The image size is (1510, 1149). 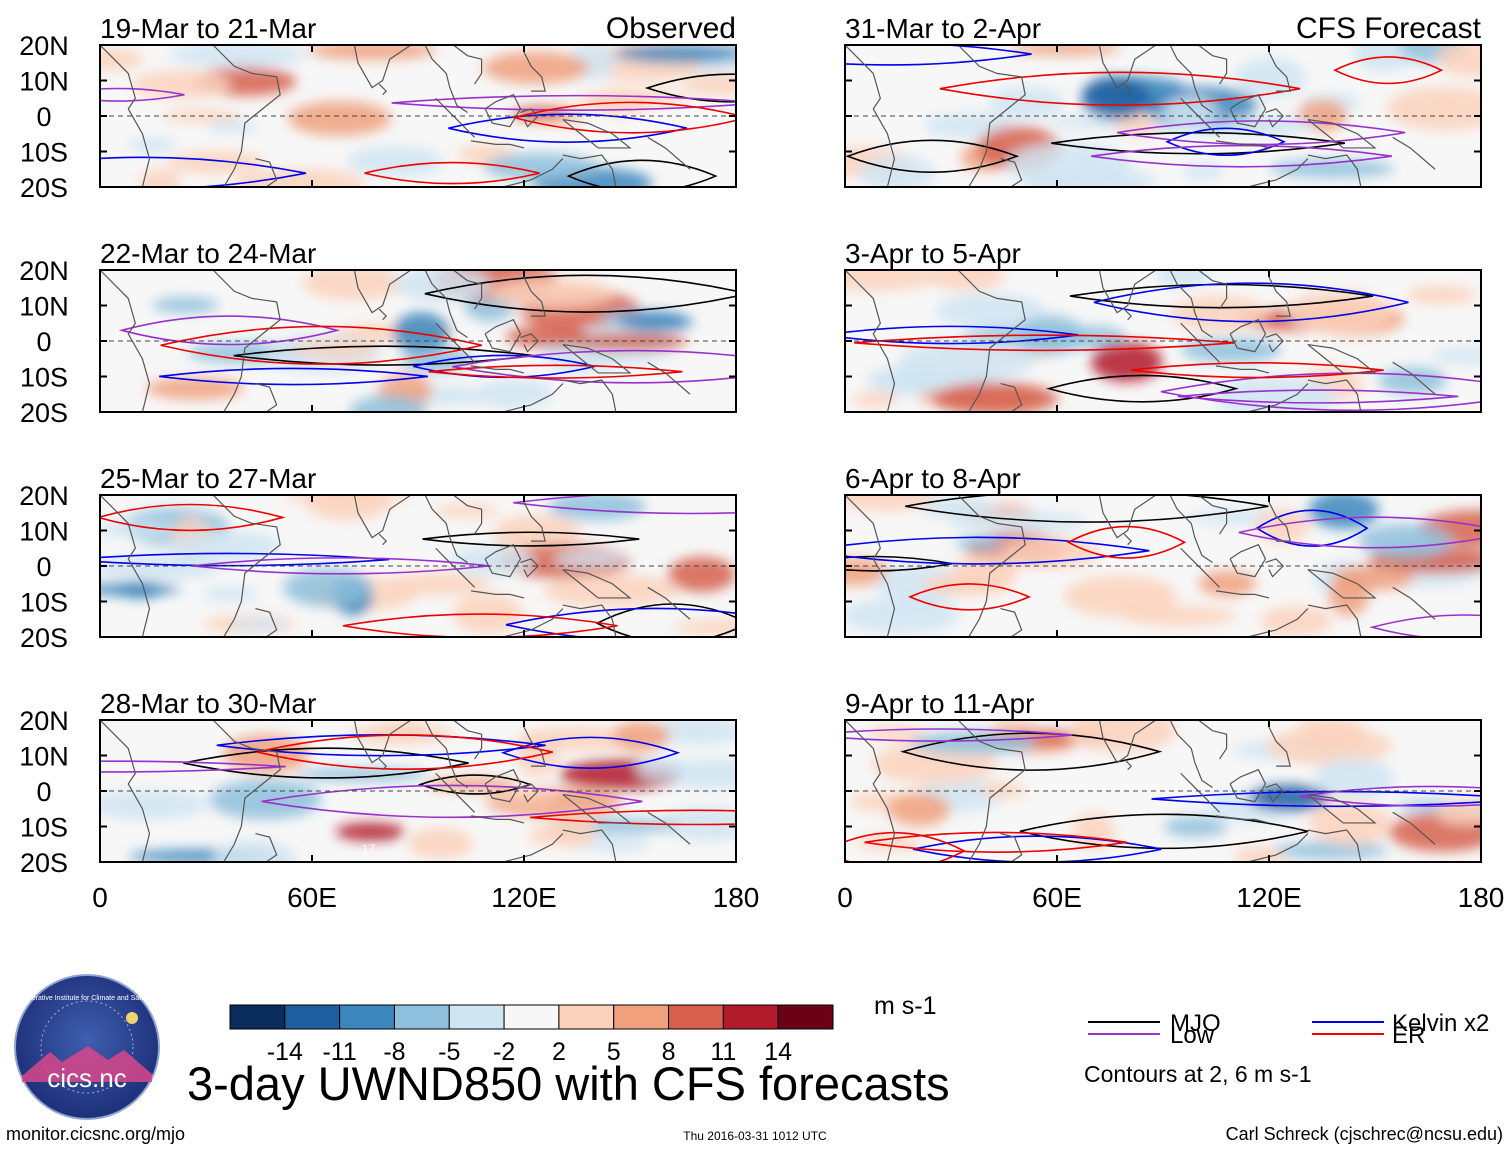 I want to click on anomaly-field, so click(x=1165, y=791).